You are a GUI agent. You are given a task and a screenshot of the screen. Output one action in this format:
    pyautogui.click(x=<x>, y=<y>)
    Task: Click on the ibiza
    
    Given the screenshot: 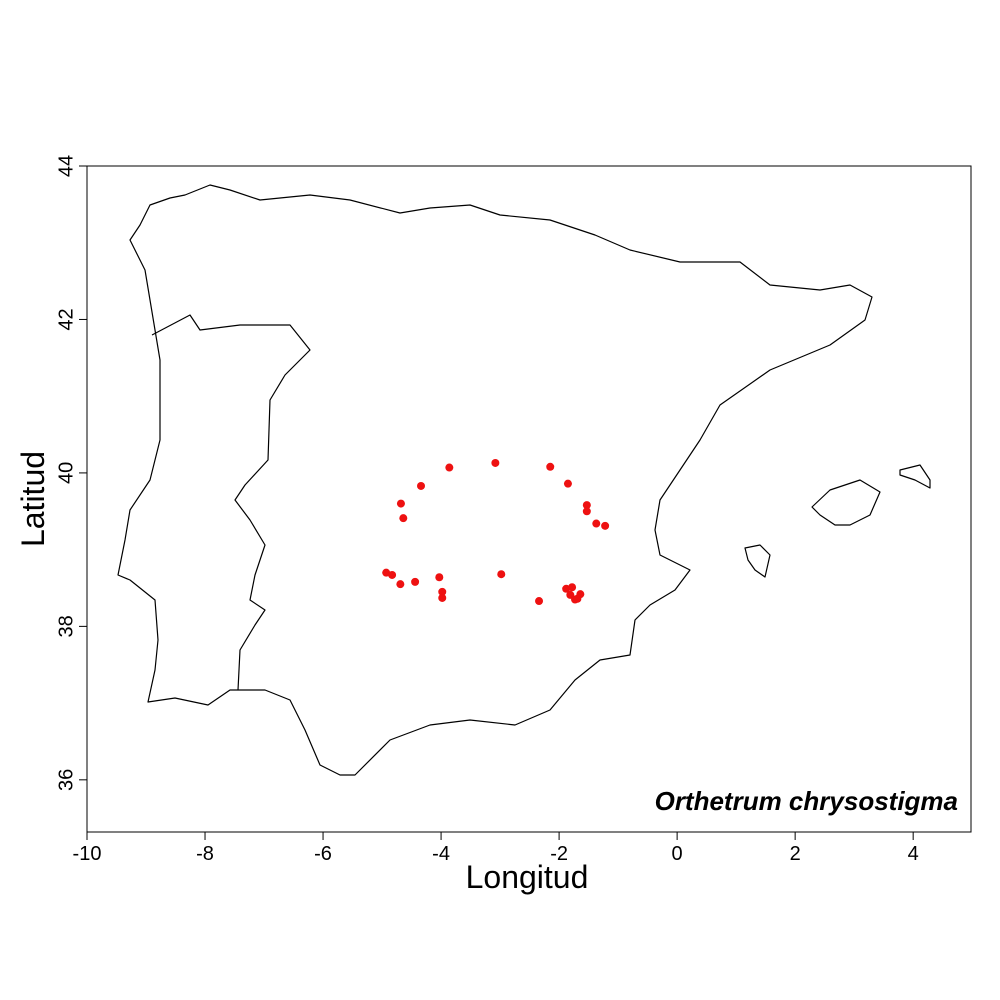 What is the action you would take?
    pyautogui.click(x=757, y=561)
    